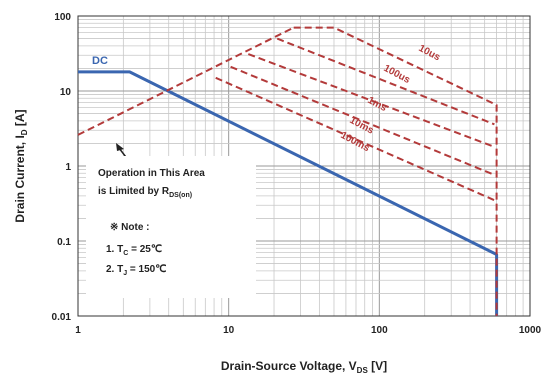 This screenshot has width=559, height=378. I want to click on y-tick-label: 100, so click(62, 17).